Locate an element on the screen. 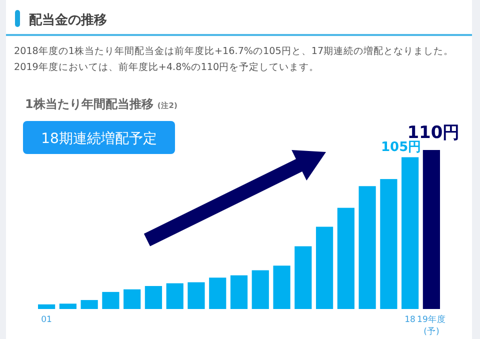  text: 1株当たり年間配当推移 is located at coordinates (89, 104).